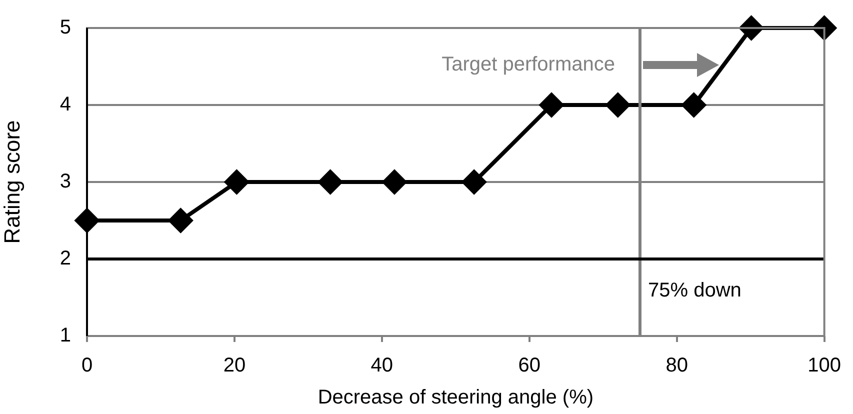 The width and height of the screenshot is (853, 414). I want to click on x-axis-title: Decrease of steering angle (%), so click(456, 397).